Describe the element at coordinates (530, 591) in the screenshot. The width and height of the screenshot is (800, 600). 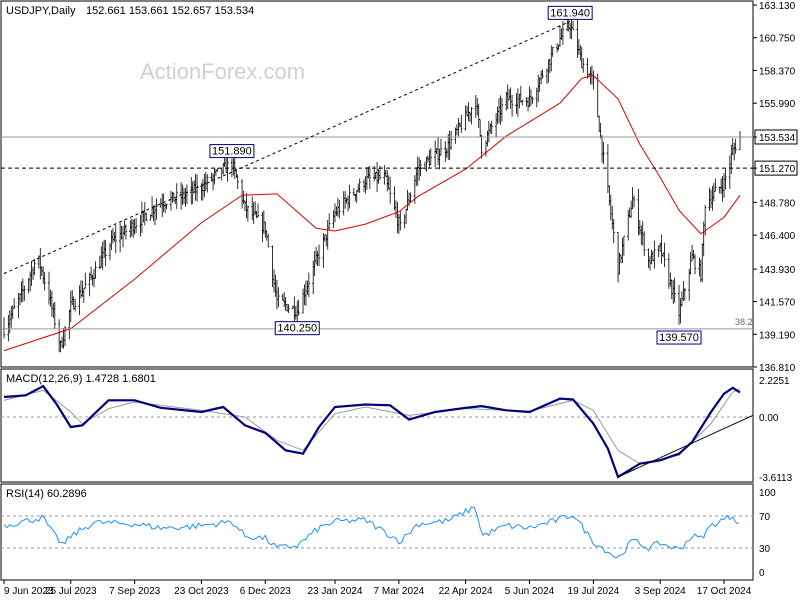
I see `date-tick-label: 5 Jun 2024` at that location.